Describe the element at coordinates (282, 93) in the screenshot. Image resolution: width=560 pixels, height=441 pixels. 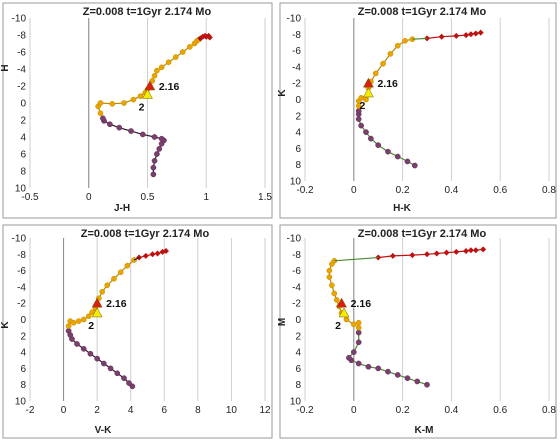
I see `y-axis-title: K` at that location.